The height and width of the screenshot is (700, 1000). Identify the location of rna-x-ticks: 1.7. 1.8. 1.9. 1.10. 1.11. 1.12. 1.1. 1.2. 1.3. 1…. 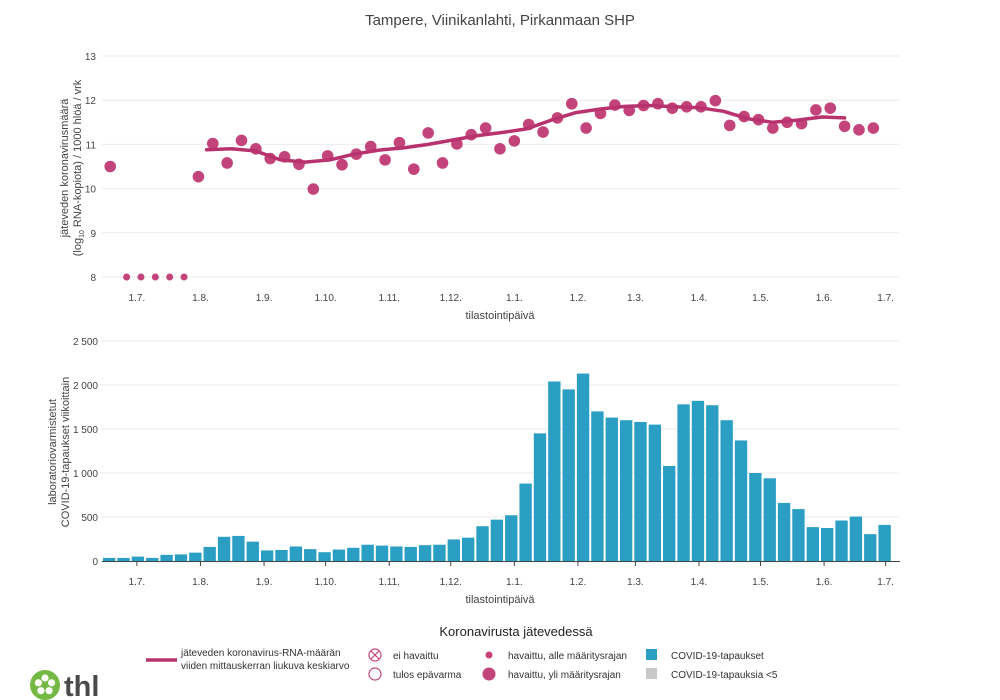
(511, 298).